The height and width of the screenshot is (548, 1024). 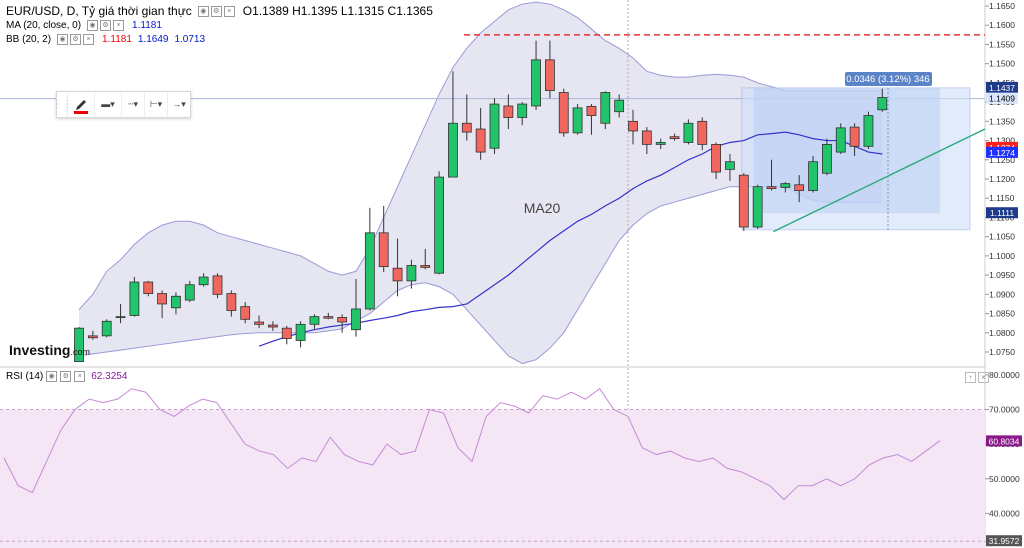 What do you see at coordinates (983, 377) in the screenshot?
I see `pane-close-icon: ×` at bounding box center [983, 377].